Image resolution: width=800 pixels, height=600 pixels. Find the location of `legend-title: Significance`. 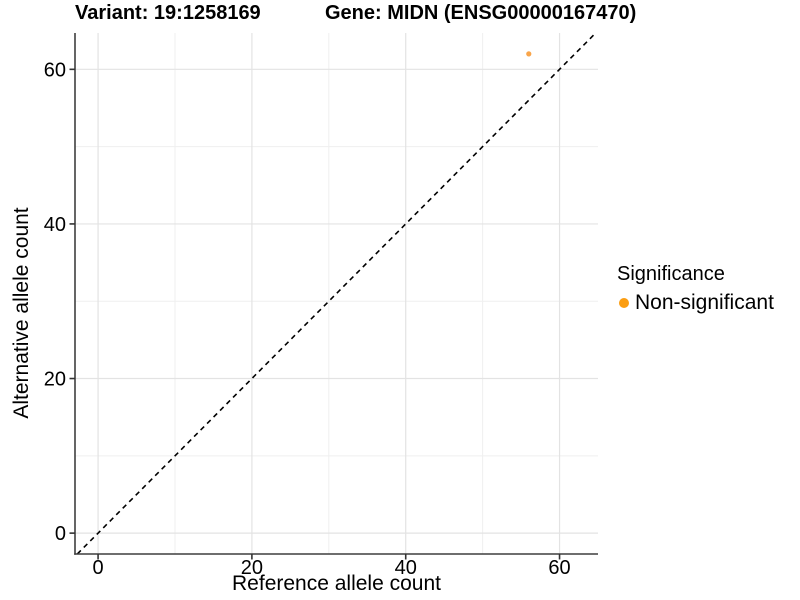

legend-title: Significance is located at coordinates (671, 274).